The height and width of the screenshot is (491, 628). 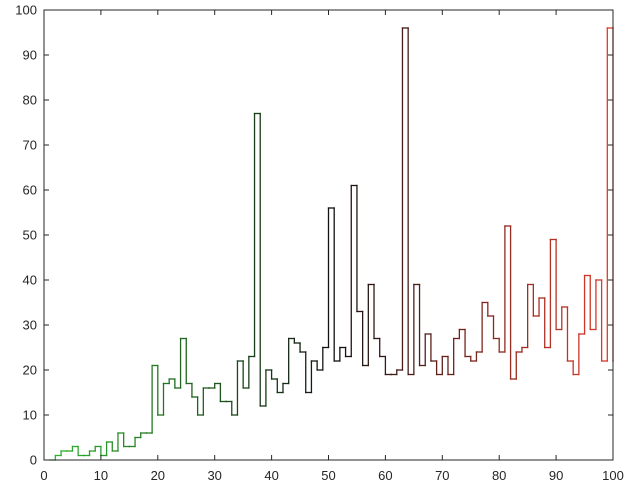 What do you see at coordinates (30, 145) in the screenshot?
I see `y-tick-label: 70` at bounding box center [30, 145].